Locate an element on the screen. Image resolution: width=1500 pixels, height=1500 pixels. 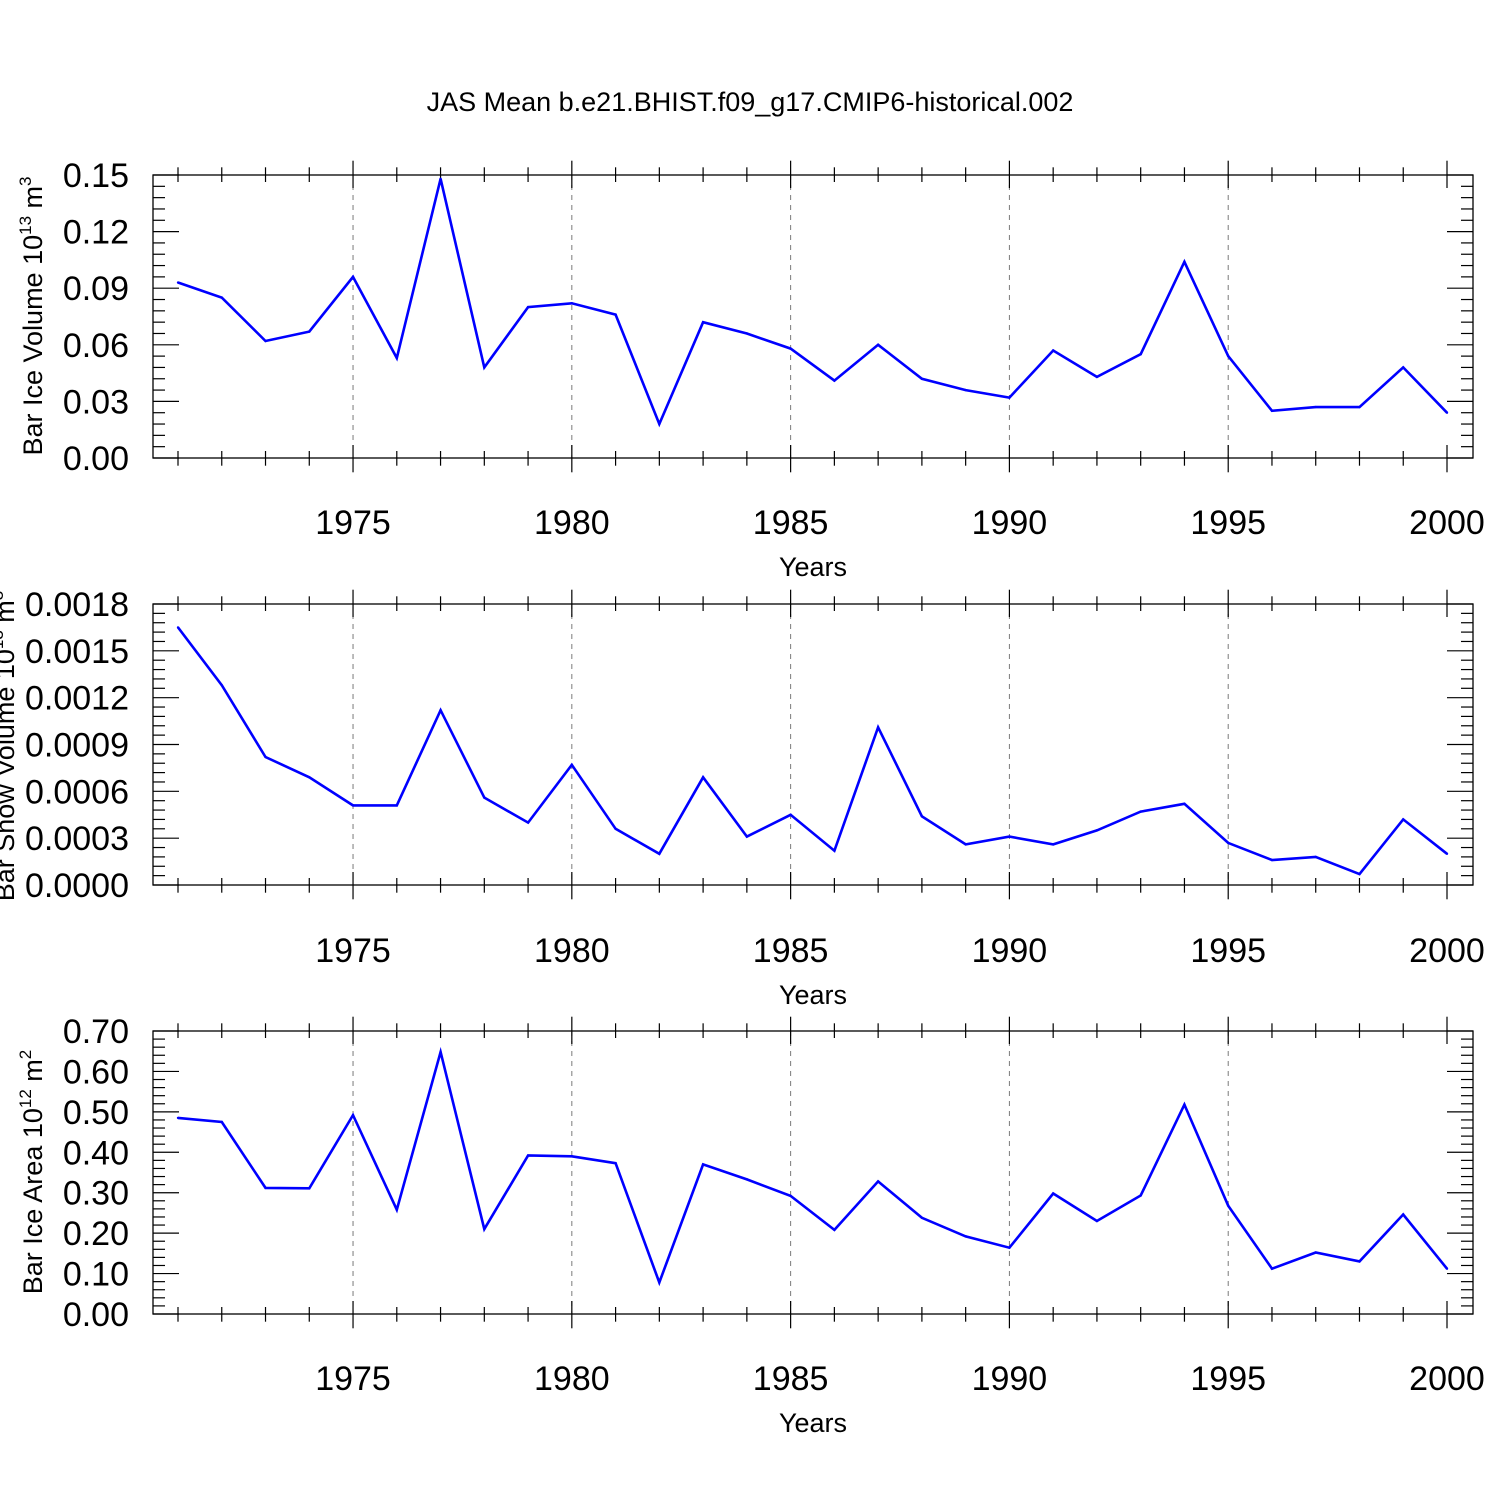
y-tick-label: 0.40 is located at coordinates (96, 1153).